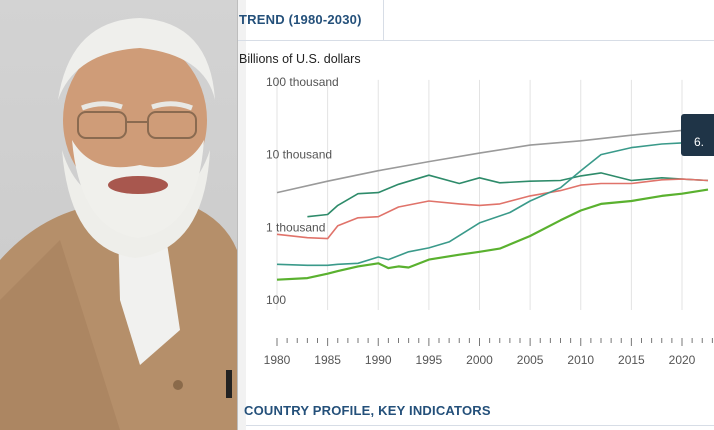 This screenshot has width=714, height=430. Describe the element at coordinates (302, 82) in the screenshot. I see `y-tick-label: 100 thousand` at that location.